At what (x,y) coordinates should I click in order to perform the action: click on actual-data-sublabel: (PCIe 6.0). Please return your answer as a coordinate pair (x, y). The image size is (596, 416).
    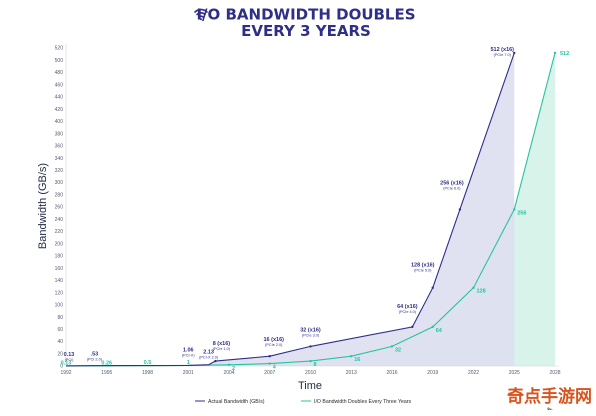
    Looking at the image, I should click on (452, 188).